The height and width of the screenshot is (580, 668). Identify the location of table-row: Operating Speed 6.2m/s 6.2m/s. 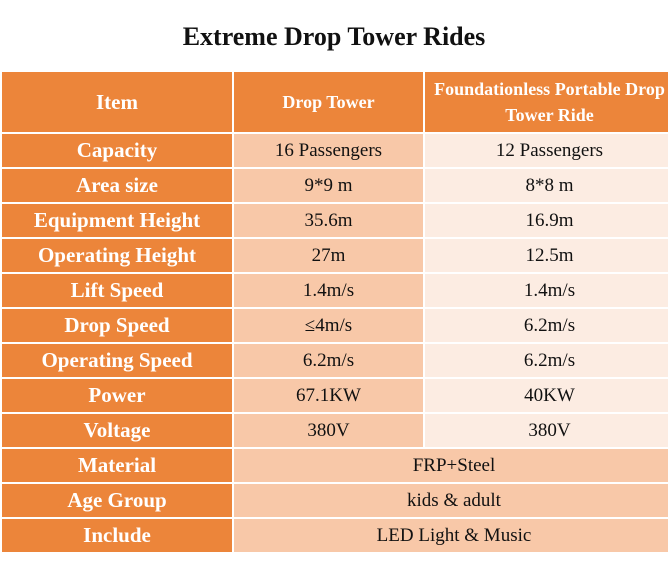
(334, 360).